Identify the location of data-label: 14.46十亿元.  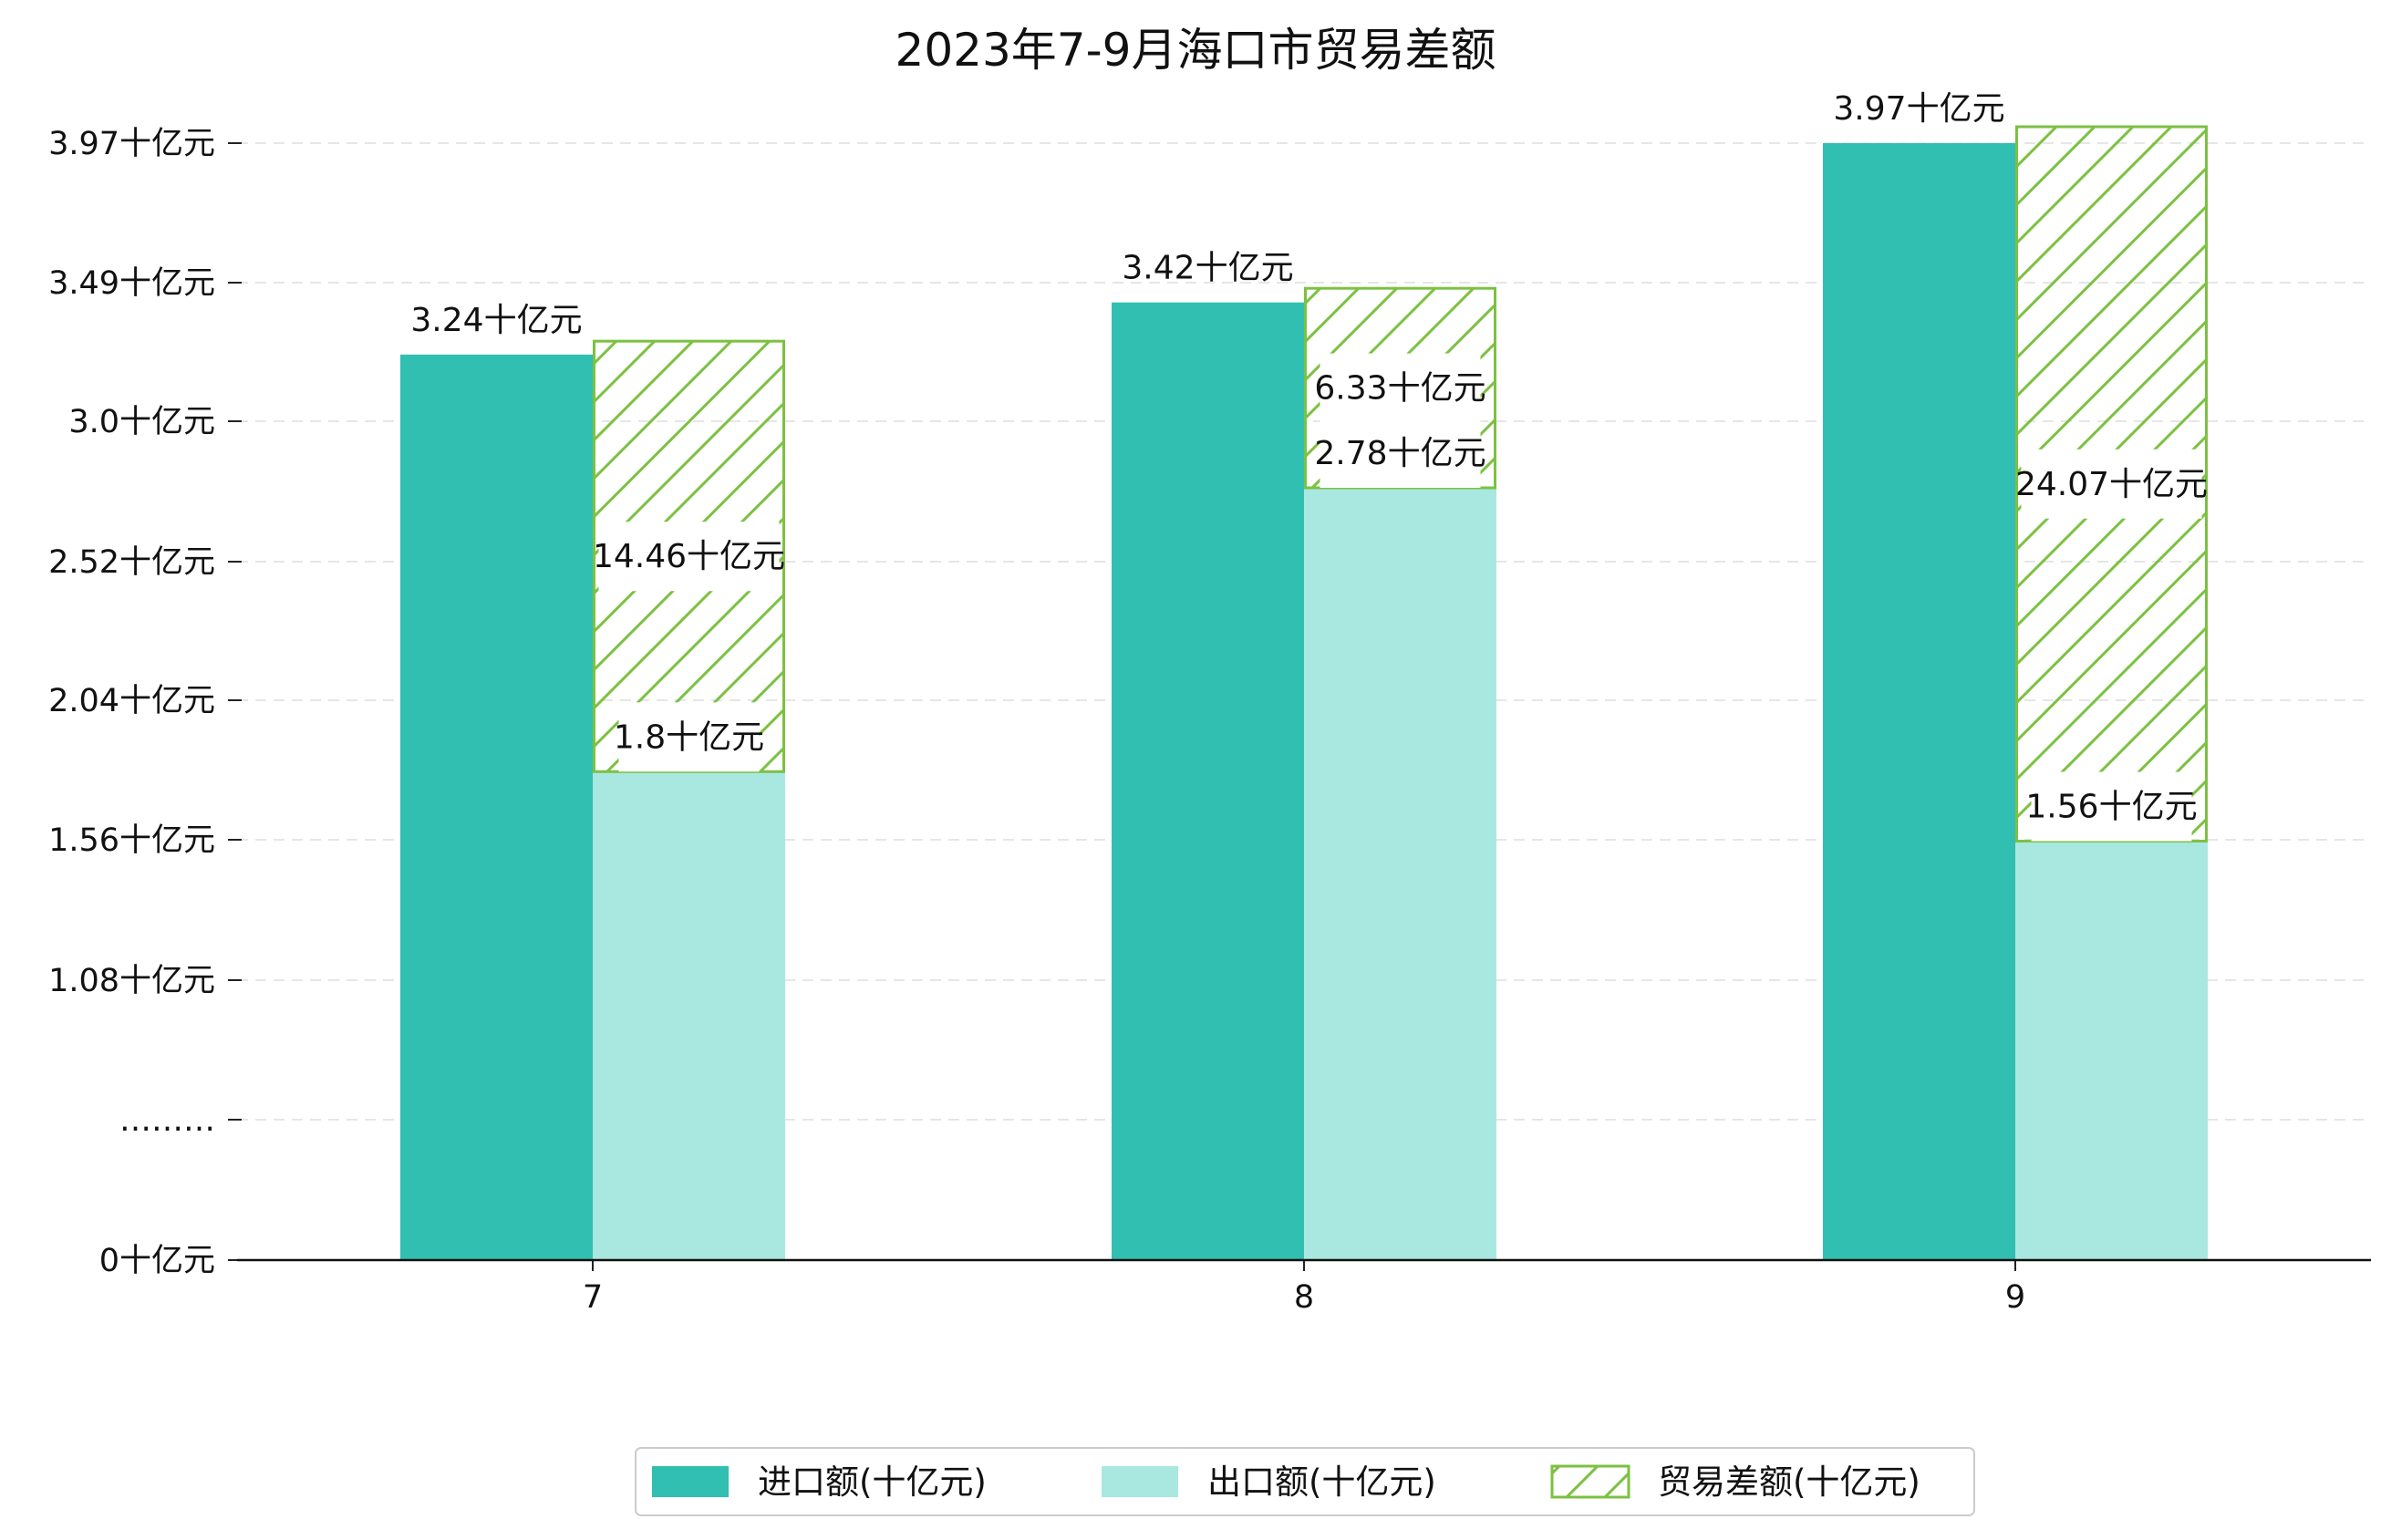
(689, 556).